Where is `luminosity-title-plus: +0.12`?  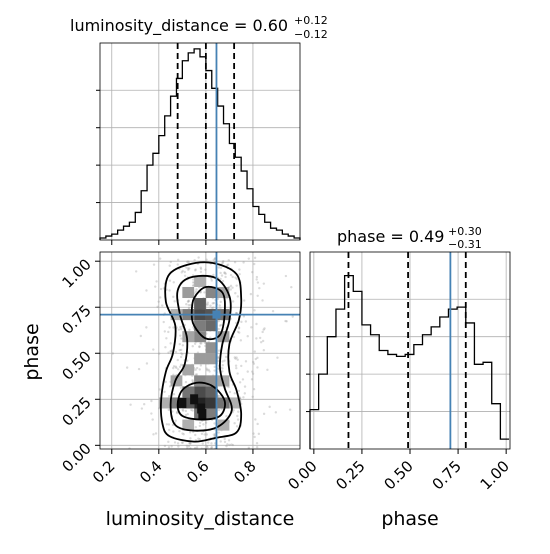
luminosity-title-plus: +0.12 is located at coordinates (311, 20).